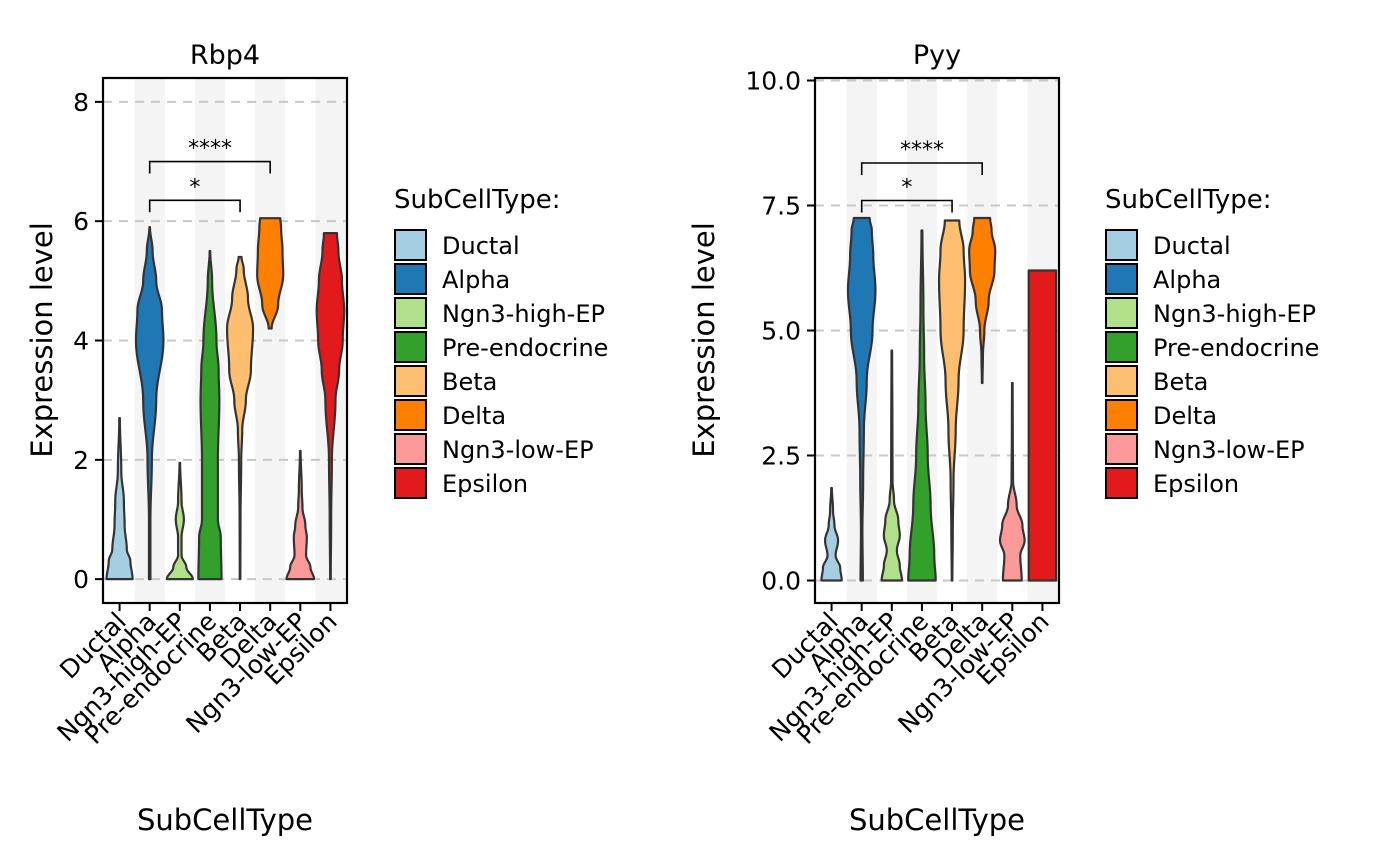 Image resolution: width=1400 pixels, height=866 pixels. I want to click on y-tick-label: 4, so click(81, 341).